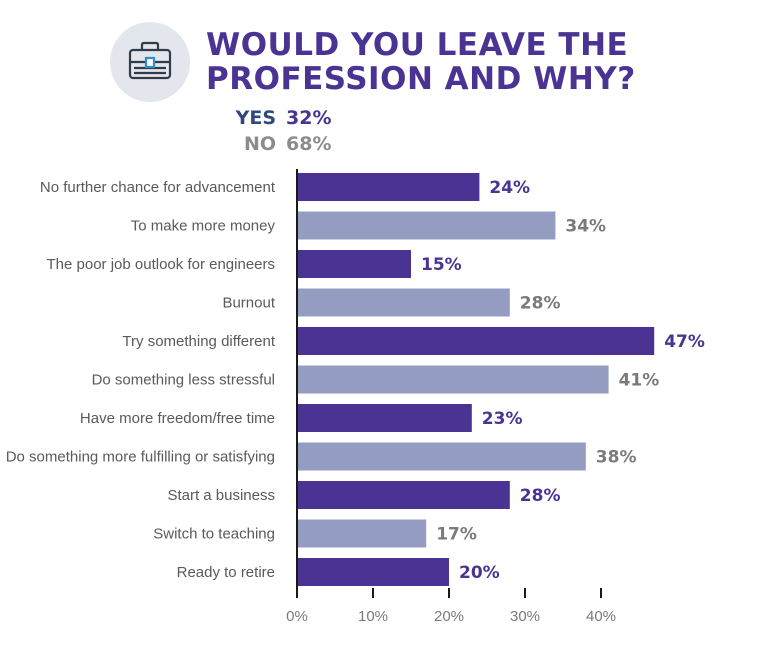  Describe the element at coordinates (421, 79) in the screenshot. I see `title-line-2: PROFESSION AND WHY?` at that location.